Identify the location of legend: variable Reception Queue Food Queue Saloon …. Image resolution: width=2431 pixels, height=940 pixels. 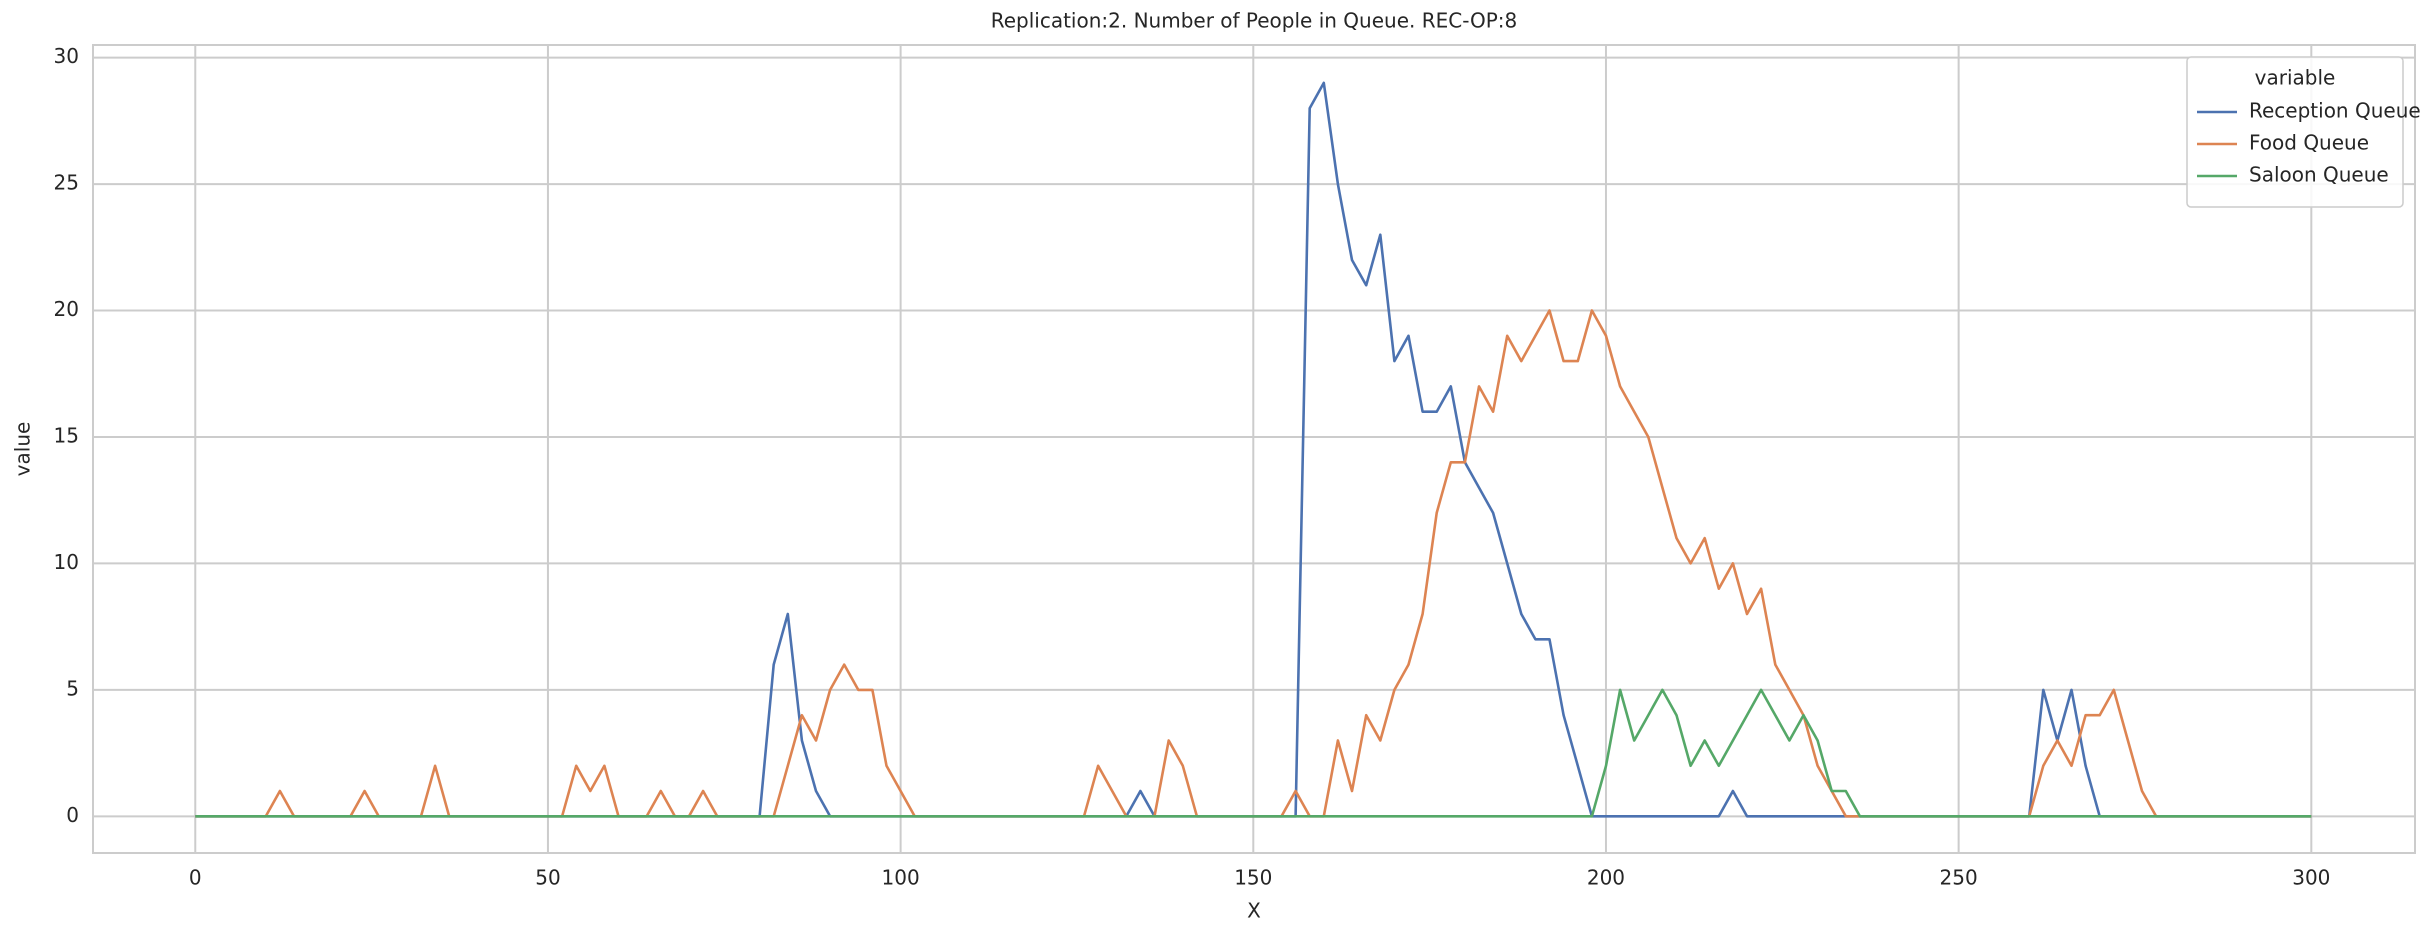
(2303, 132).